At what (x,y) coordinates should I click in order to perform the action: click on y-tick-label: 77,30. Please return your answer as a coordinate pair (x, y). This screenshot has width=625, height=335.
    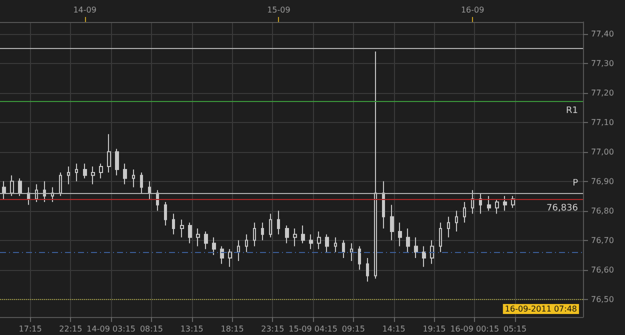
    Looking at the image, I should click on (602, 63).